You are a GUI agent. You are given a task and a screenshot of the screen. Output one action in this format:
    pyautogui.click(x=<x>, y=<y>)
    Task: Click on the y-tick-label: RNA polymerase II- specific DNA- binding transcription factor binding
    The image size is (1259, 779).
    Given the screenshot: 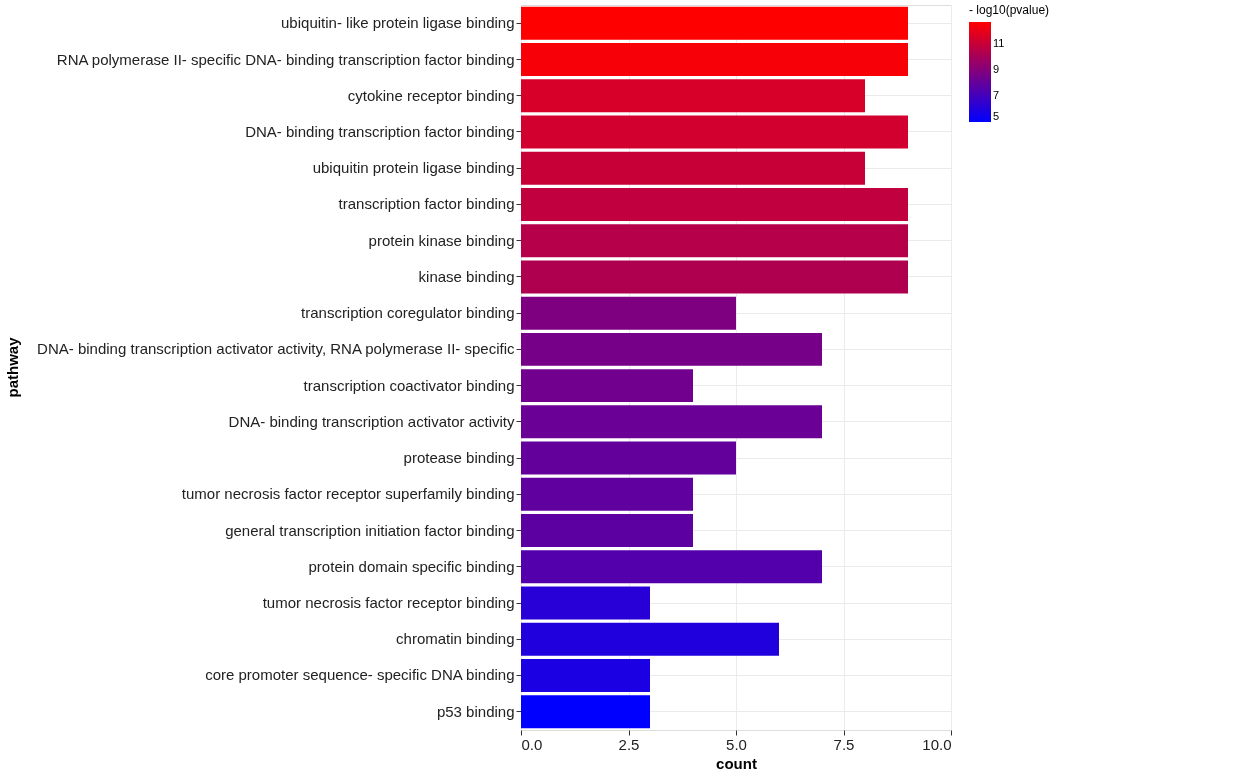 What is the action you would take?
    pyautogui.click(x=285, y=59)
    